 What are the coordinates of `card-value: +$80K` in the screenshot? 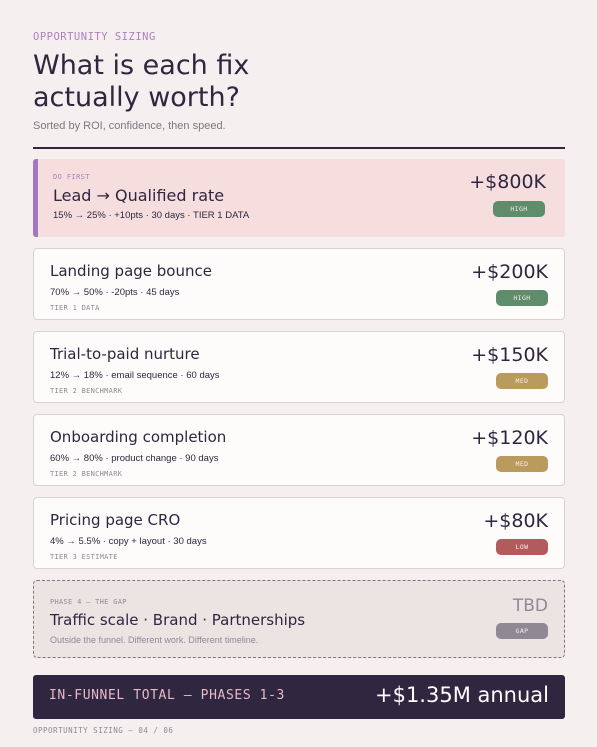 It's located at (515, 521).